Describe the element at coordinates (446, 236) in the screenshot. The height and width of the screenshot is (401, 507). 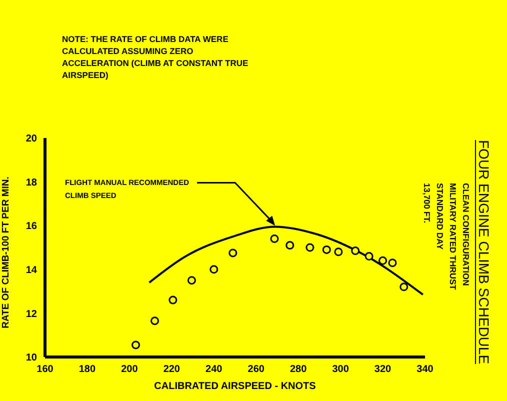
I see `text: CLEAN CONFIGURATION MILITARY RATED THRUST STANDARD DAY 13,700 FT.` at that location.